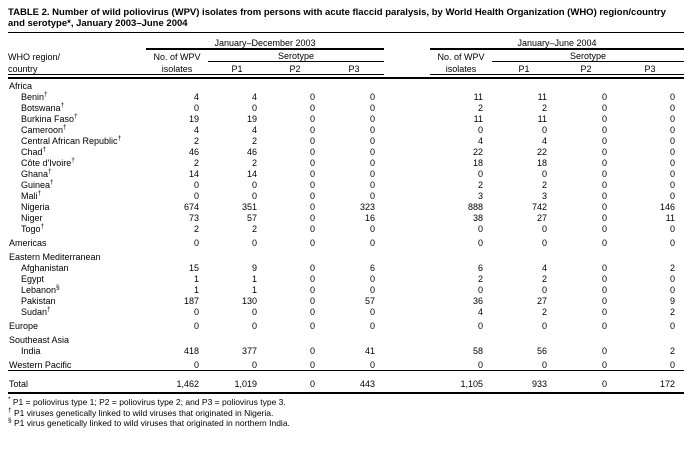 The width and height of the screenshot is (692, 462). Describe the element at coordinates (36, 173) in the screenshot. I see `row-label: Ghana†` at that location.